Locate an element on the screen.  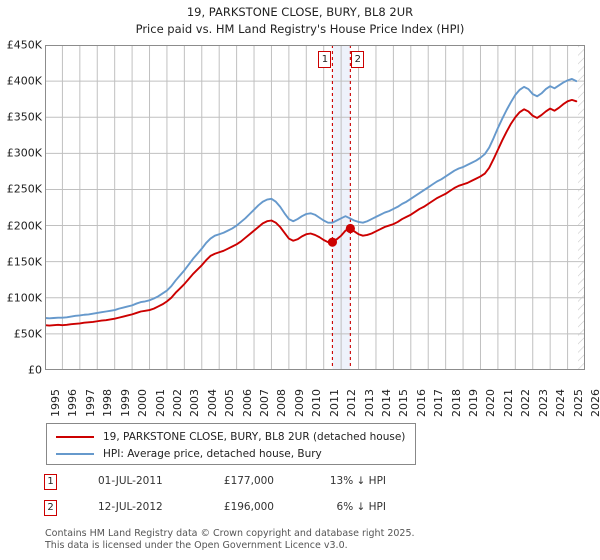
transaction-index-badge: 1 is located at coordinates (50, 482).